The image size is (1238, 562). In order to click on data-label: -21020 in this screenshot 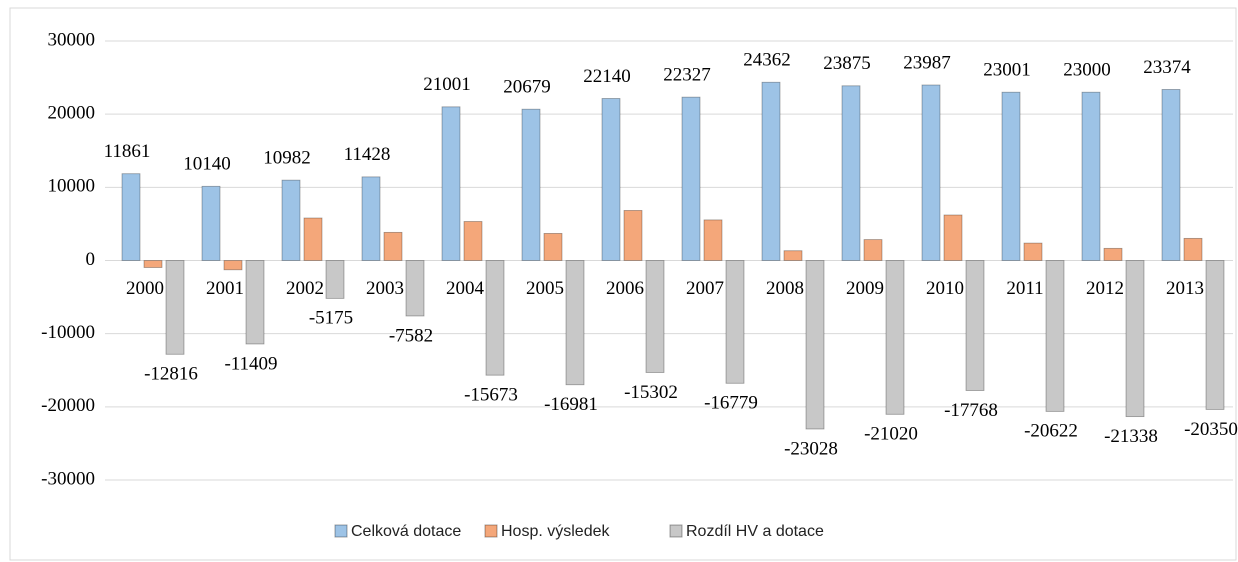, I will do `click(891, 434)`.